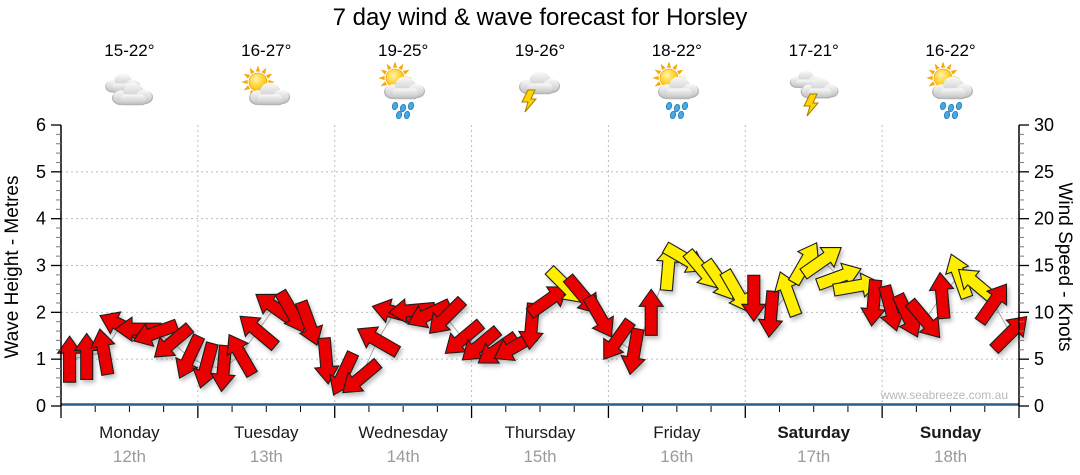  Describe the element at coordinates (814, 456) in the screenshot. I see `day-date: 17th` at that location.